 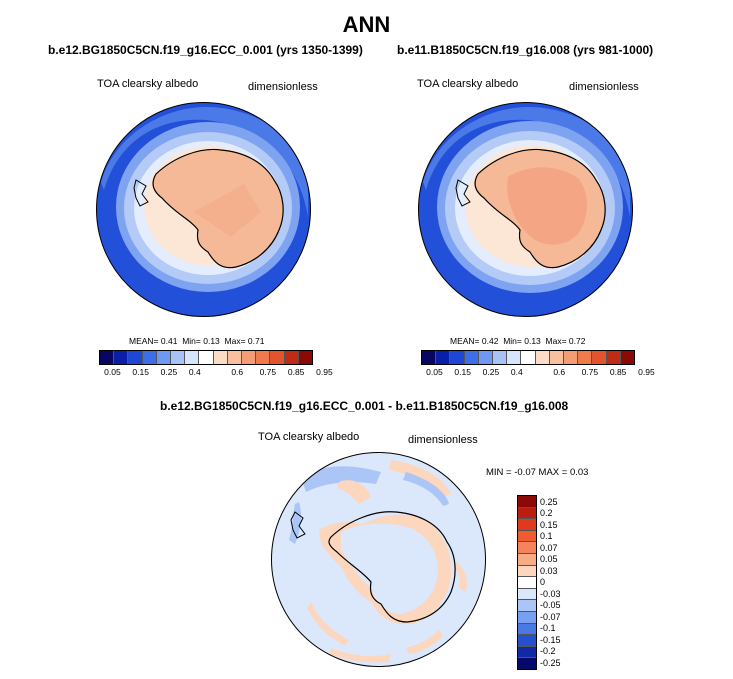 I want to click on panel2-mean-label: MEAN=, so click(x=465, y=341).